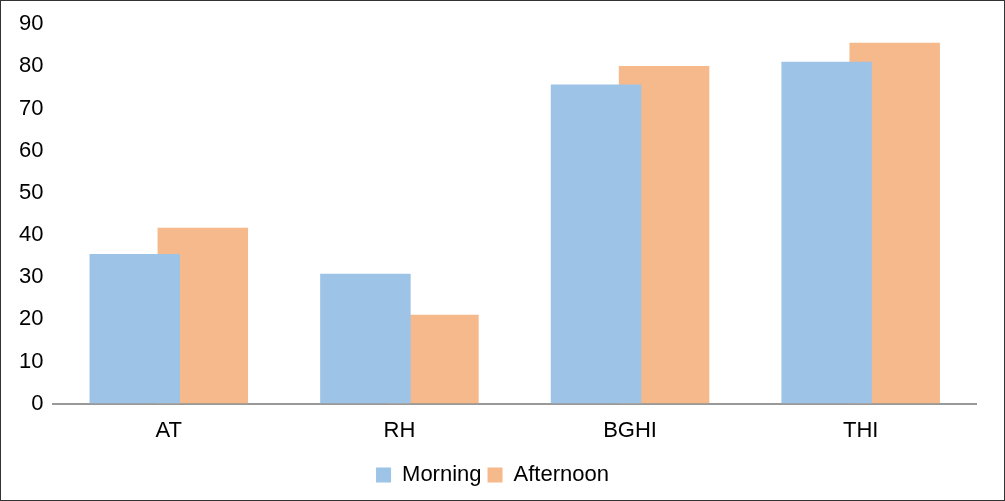 Image resolution: width=1005 pixels, height=501 pixels. What do you see at coordinates (860, 429) in the screenshot?
I see `x-tick-label: THI` at bounding box center [860, 429].